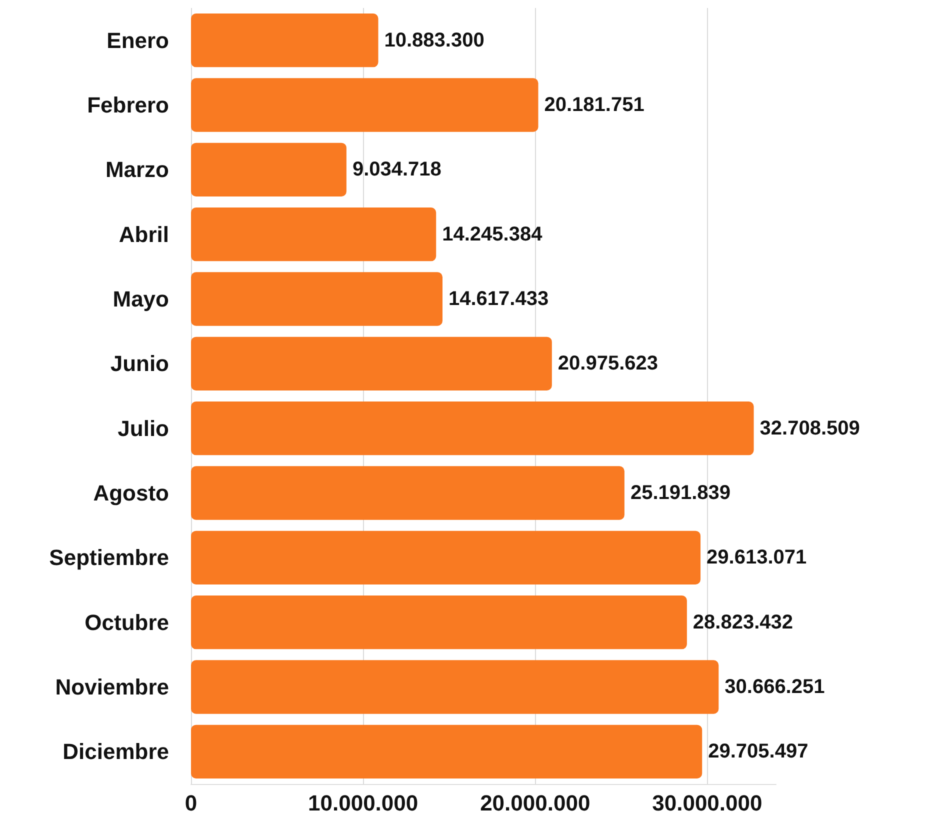  Describe the element at coordinates (774, 687) in the screenshot. I see `data-label: 30.666.251` at that location.